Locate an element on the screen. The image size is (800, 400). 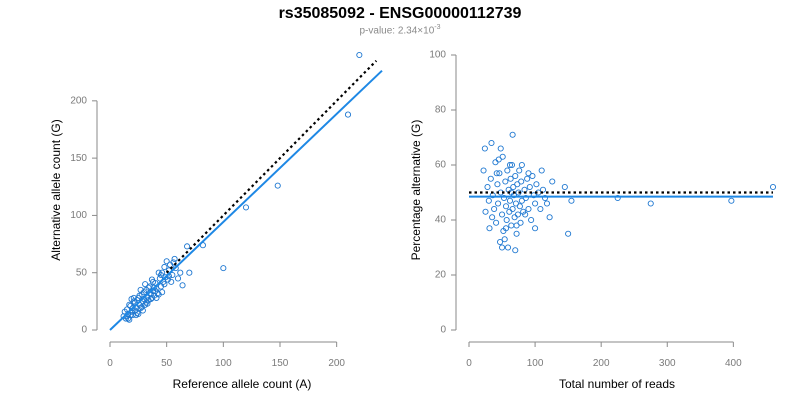
left-y-tick-label: 200 is located at coordinates (78, 100).